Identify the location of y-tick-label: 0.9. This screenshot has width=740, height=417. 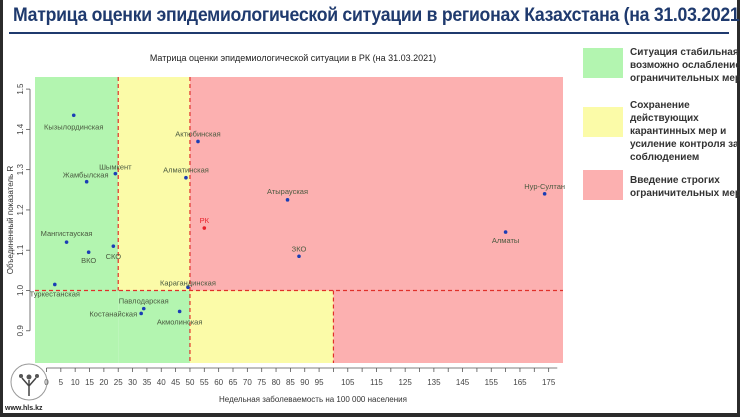
(20, 331).